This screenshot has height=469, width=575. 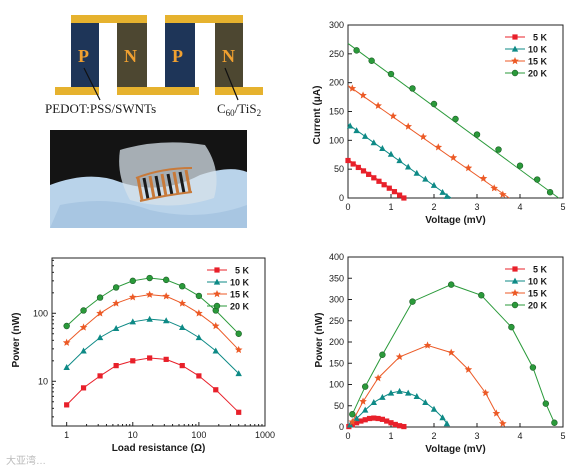 What do you see at coordinates (433, 207) in the screenshot?
I see `x-tick-label: 2` at bounding box center [433, 207].